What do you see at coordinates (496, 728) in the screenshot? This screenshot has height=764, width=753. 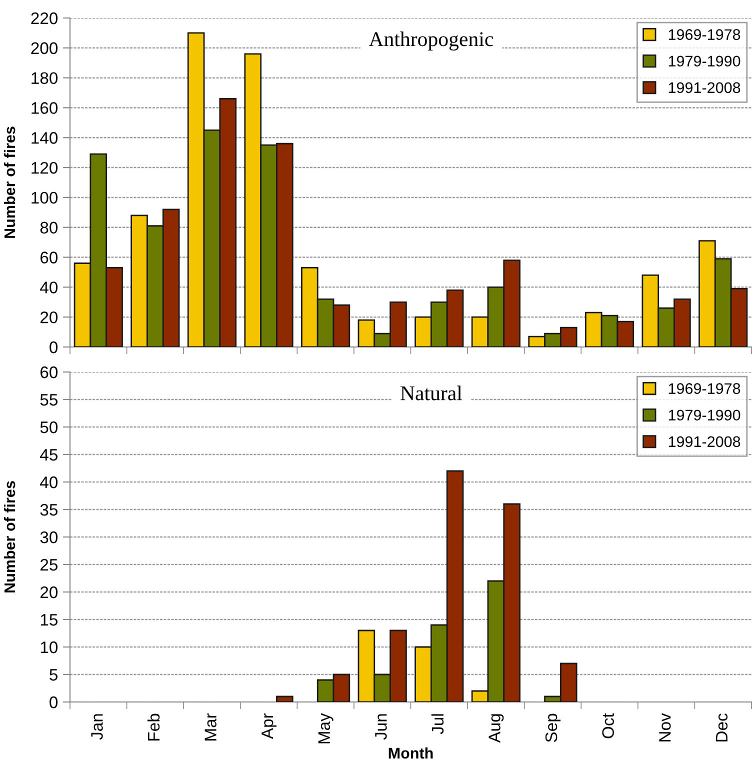 I see `x-tick-label: Aug` at bounding box center [496, 728].